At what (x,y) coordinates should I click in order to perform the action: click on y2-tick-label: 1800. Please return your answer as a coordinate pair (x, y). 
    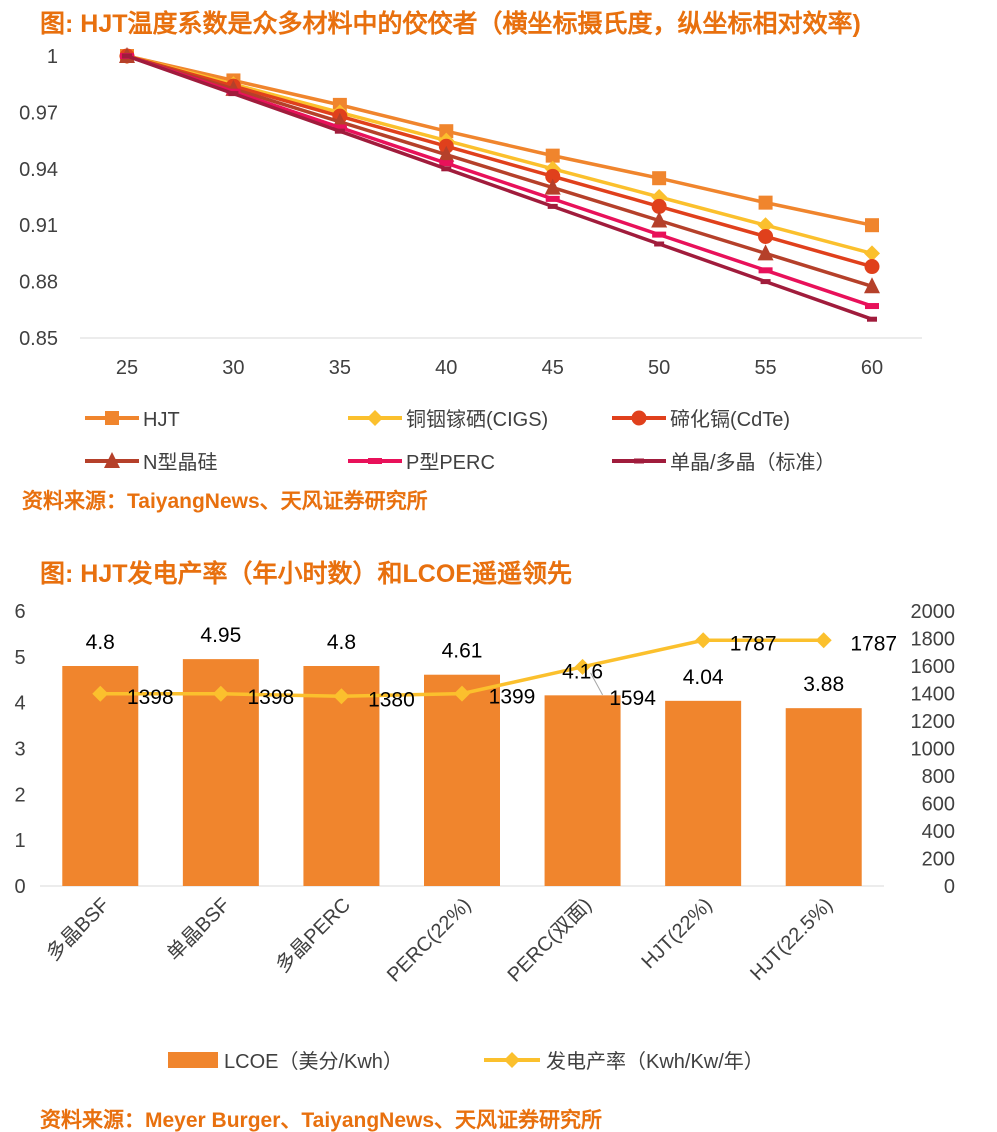
    Looking at the image, I should click on (933, 640).